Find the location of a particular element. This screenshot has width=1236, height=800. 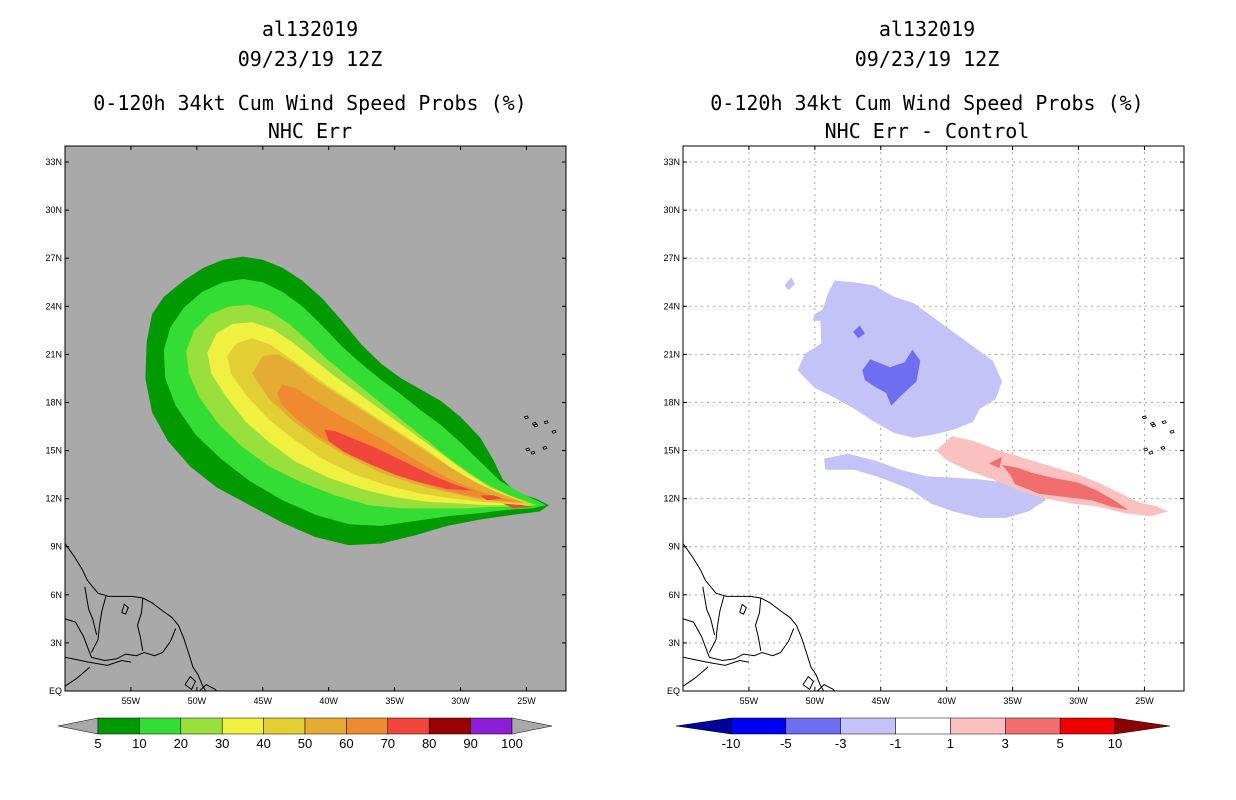

left-x-tick-label-1: 50W is located at coordinates (197, 701).